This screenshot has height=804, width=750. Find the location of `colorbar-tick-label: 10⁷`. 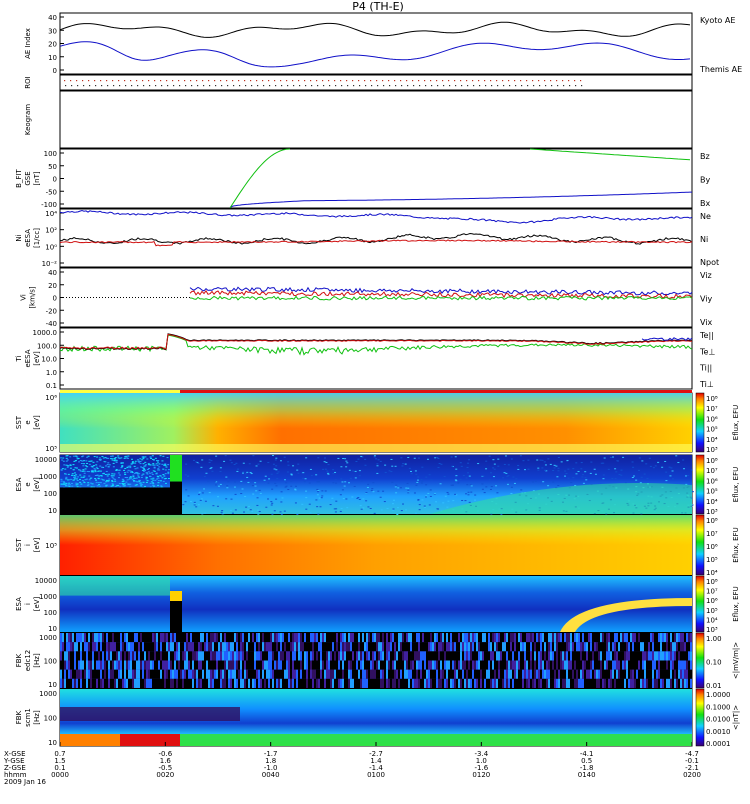

colorbar-tick-label: 10⁷ is located at coordinates (712, 409).